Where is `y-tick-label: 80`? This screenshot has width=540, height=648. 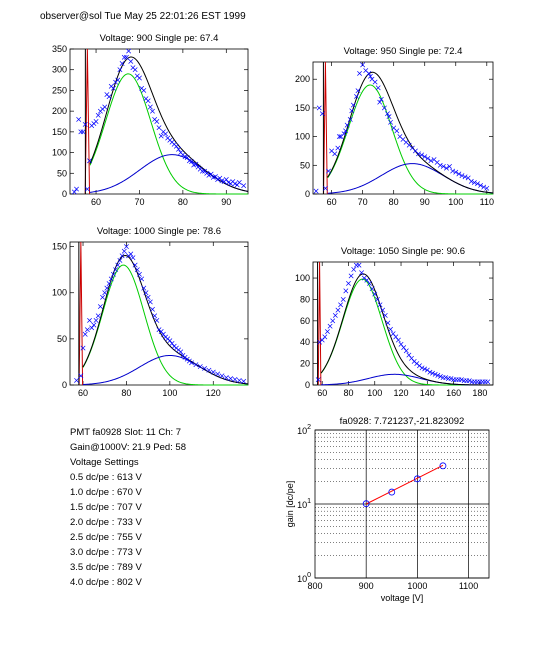
y-tick-label: 80 is located at coordinates (305, 299).